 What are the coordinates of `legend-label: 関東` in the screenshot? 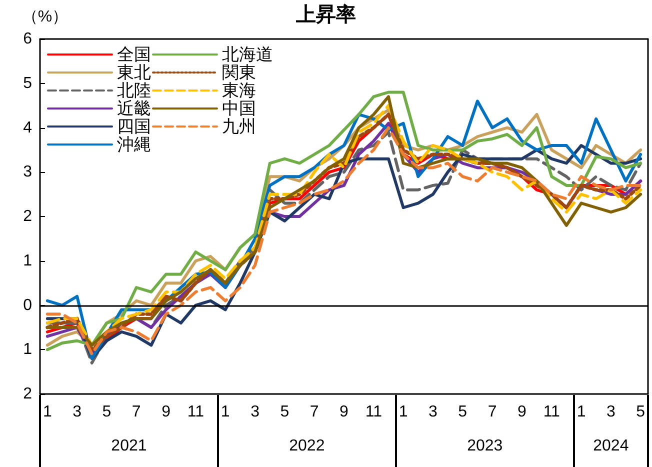 It's located at (239, 72).